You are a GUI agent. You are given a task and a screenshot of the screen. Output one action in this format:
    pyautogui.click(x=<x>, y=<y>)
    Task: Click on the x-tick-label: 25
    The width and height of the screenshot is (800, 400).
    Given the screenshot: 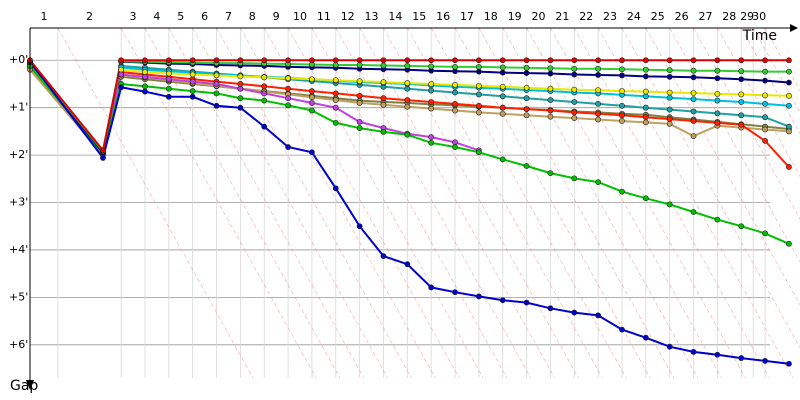 What is the action you would take?
    pyautogui.click(x=658, y=16)
    